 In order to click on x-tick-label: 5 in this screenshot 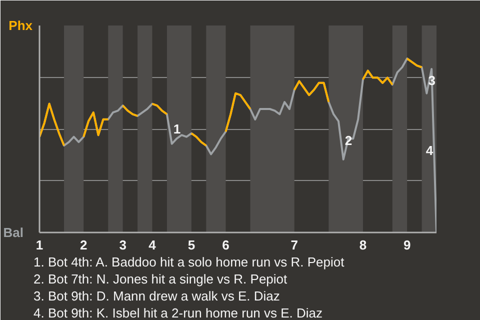, I will do `click(192, 245)`.